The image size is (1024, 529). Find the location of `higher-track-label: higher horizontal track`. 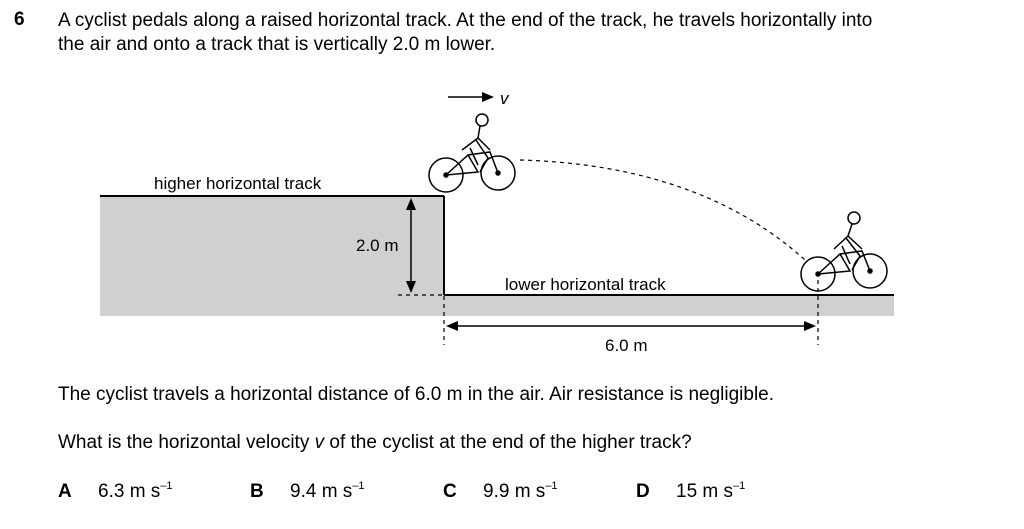

higher-track-label: higher horizontal track is located at coordinates (238, 183).